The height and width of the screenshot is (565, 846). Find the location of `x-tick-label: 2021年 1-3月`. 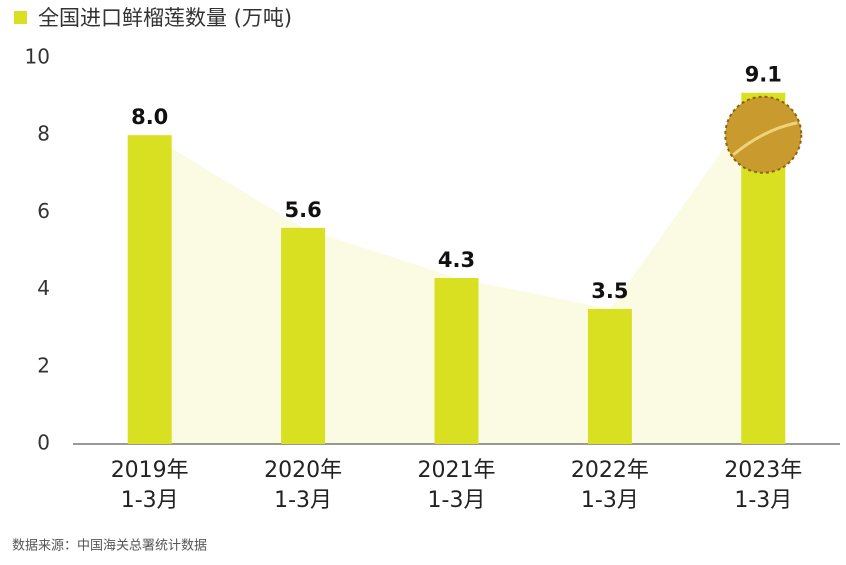

x-tick-label: 2021年 1-3月 is located at coordinates (456, 485).